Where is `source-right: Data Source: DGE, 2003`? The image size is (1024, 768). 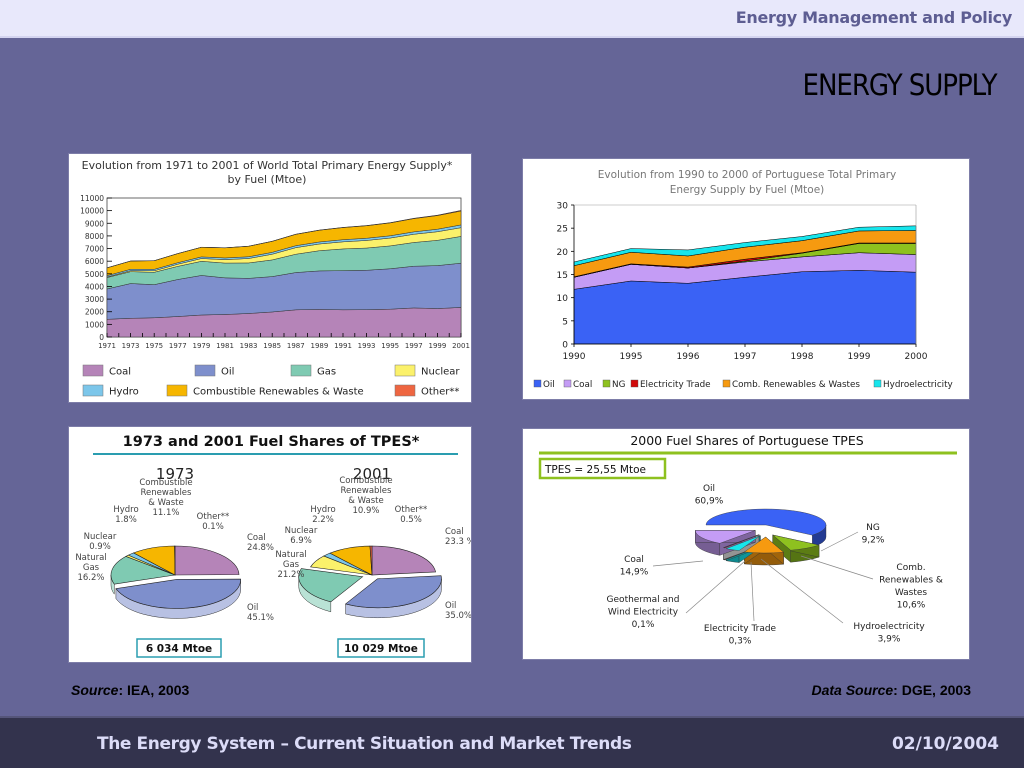
source-right: Data Source: DGE, 2003 is located at coordinates (891, 690).